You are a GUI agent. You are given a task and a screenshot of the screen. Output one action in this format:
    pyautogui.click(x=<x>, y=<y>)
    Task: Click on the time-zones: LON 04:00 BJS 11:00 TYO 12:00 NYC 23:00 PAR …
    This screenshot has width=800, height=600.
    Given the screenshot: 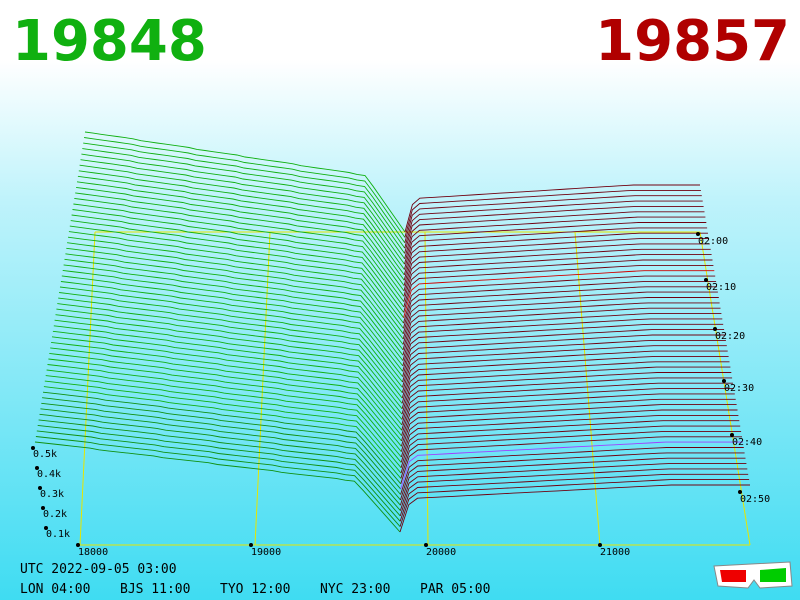 What is the action you would take?
    pyautogui.click(x=255, y=589)
    